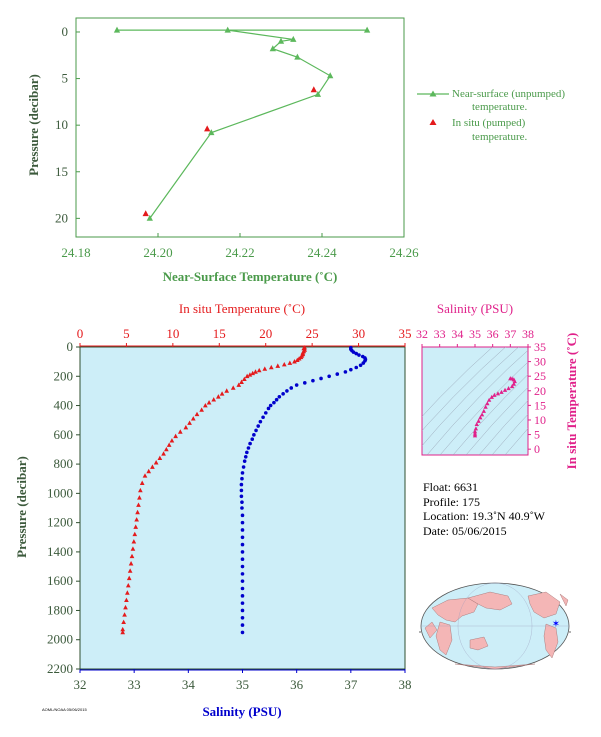 The image size is (601, 737). I want to click on top-tick-label-3: 15, so click(219, 333).